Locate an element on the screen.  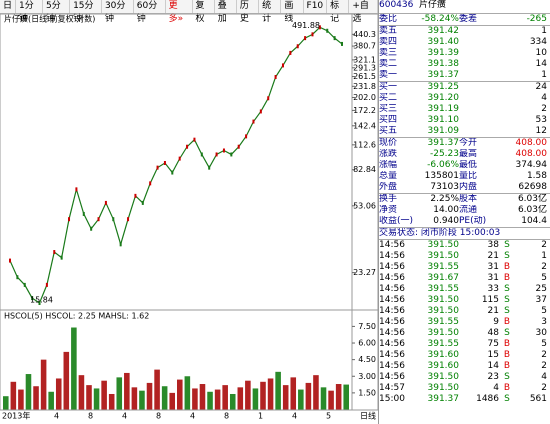
tool: +自选 is located at coordinates (363, 12).